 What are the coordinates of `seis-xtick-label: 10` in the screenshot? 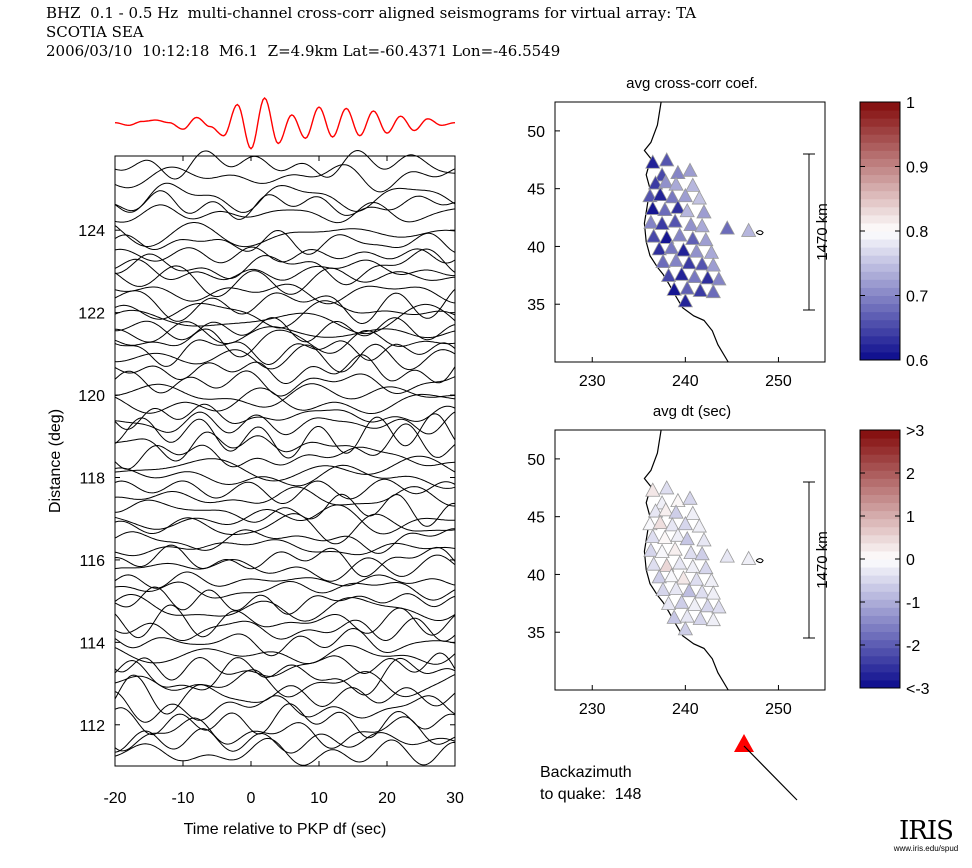 It's located at (319, 798).